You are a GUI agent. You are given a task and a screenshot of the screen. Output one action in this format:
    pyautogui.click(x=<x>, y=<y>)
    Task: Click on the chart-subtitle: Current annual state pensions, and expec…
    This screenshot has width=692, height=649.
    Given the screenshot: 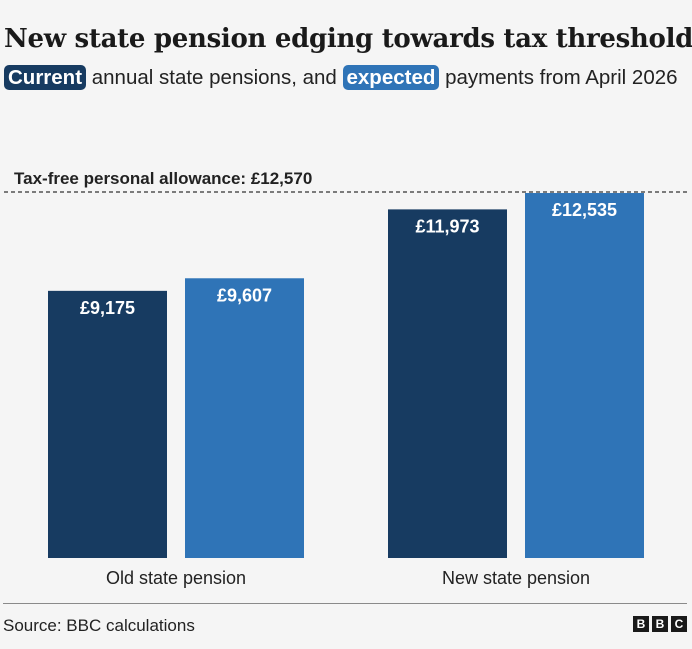 What is the action you would take?
    pyautogui.click(x=346, y=77)
    